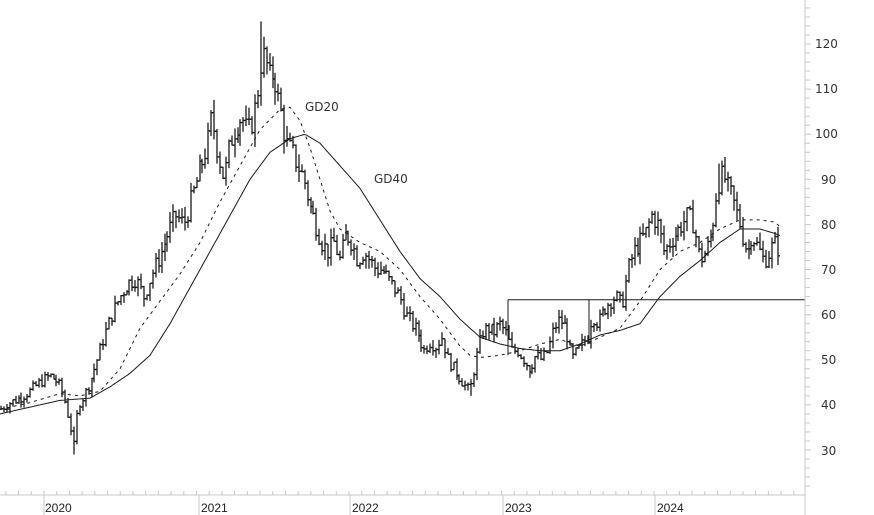 The height and width of the screenshot is (515, 874). I want to click on horizontal-resistance-line, so click(656, 327).